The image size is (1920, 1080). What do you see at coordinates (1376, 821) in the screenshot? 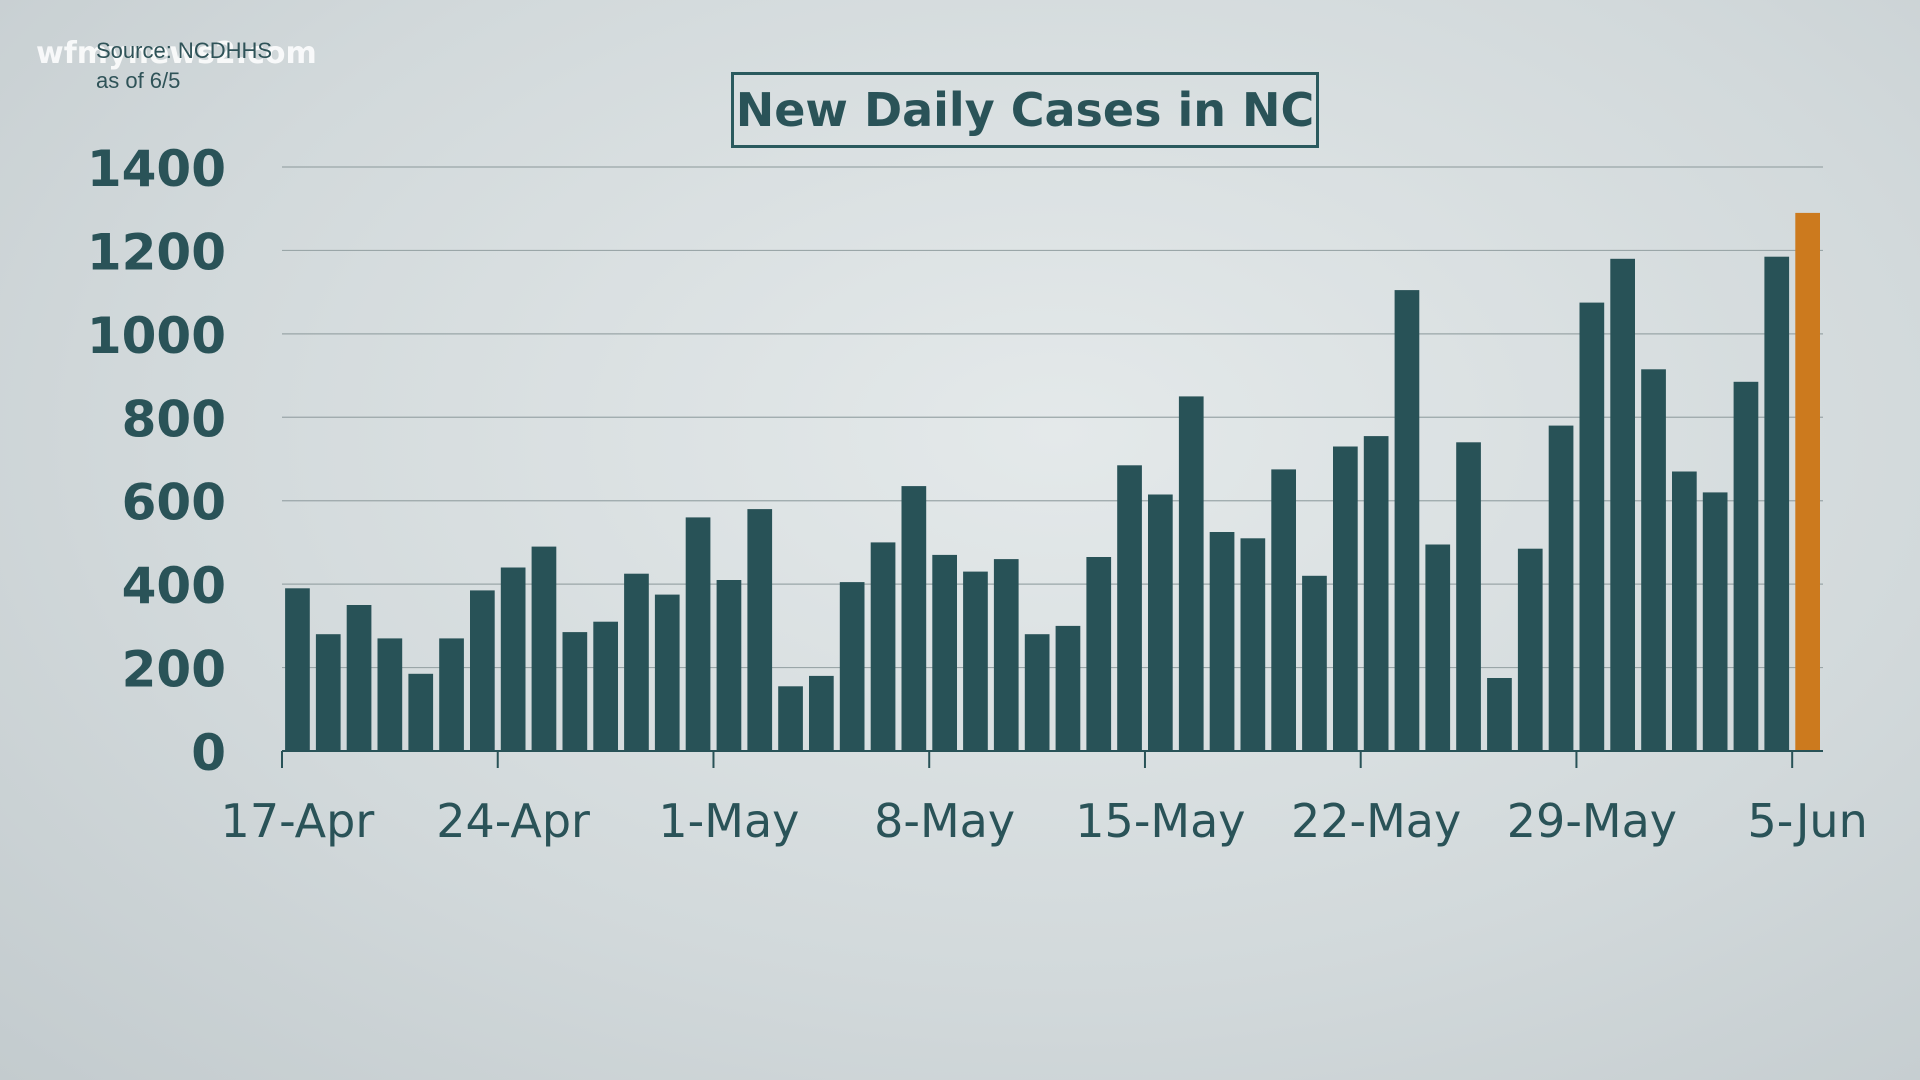
I see `x-tick-label: 22-May` at bounding box center [1376, 821].